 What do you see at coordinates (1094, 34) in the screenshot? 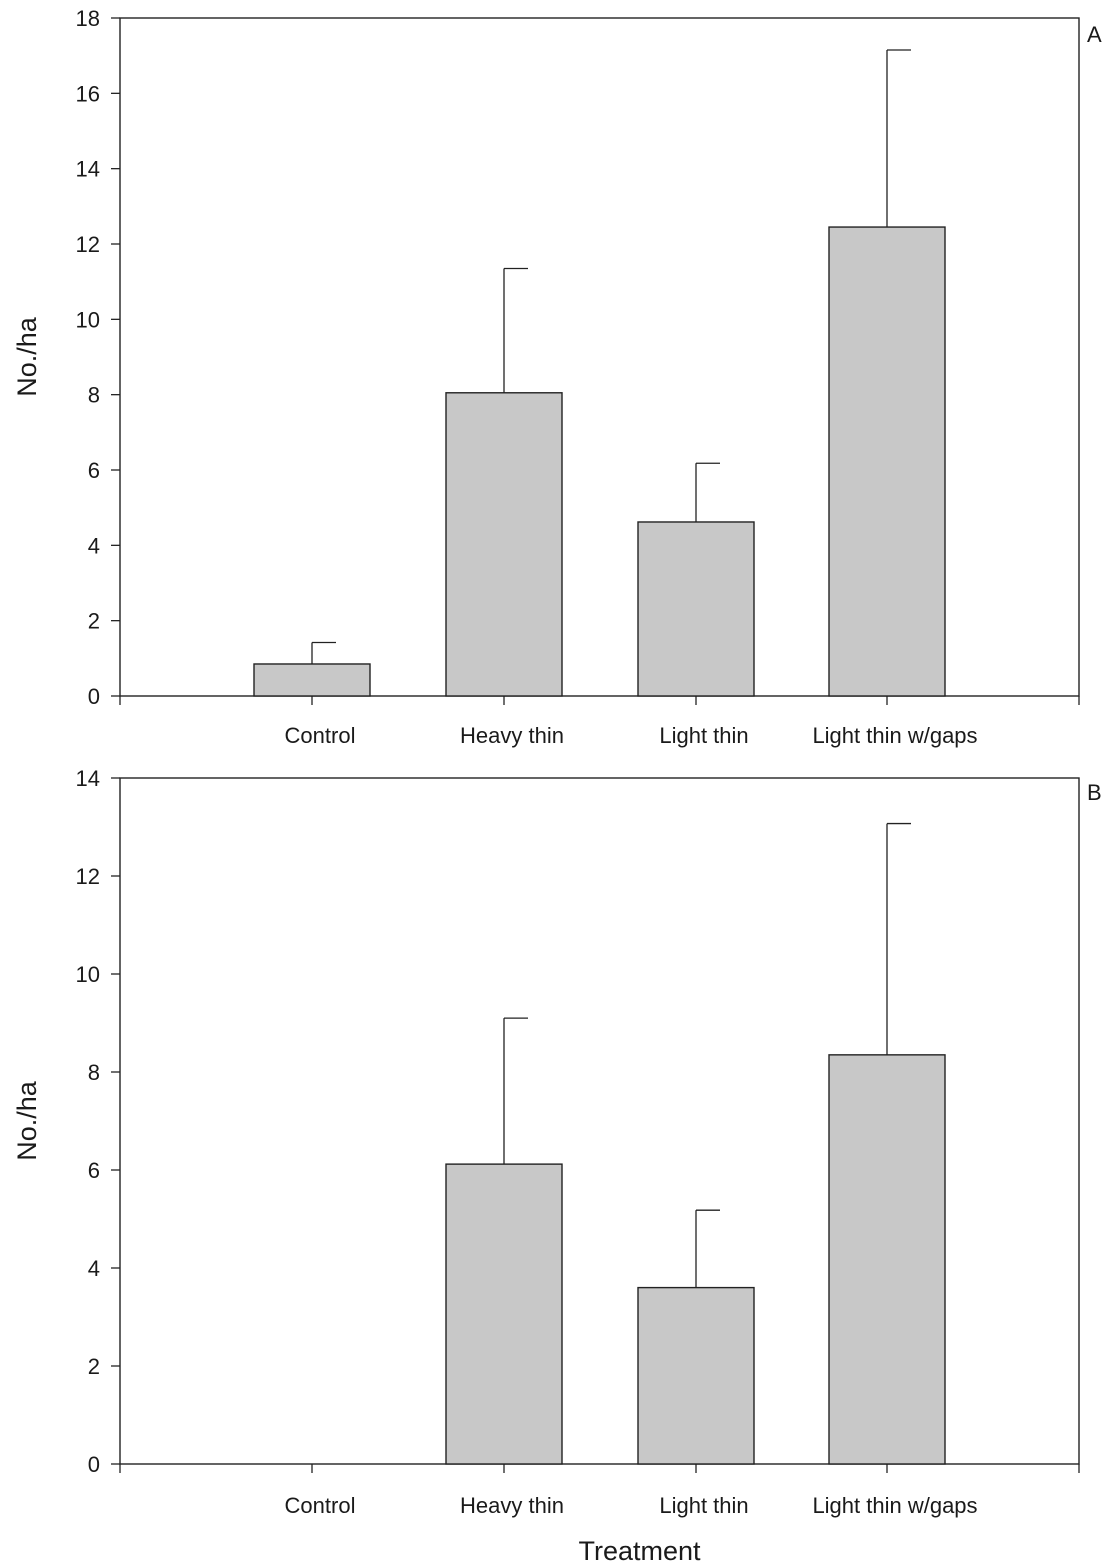
I see `panel-label: A` at bounding box center [1094, 34].